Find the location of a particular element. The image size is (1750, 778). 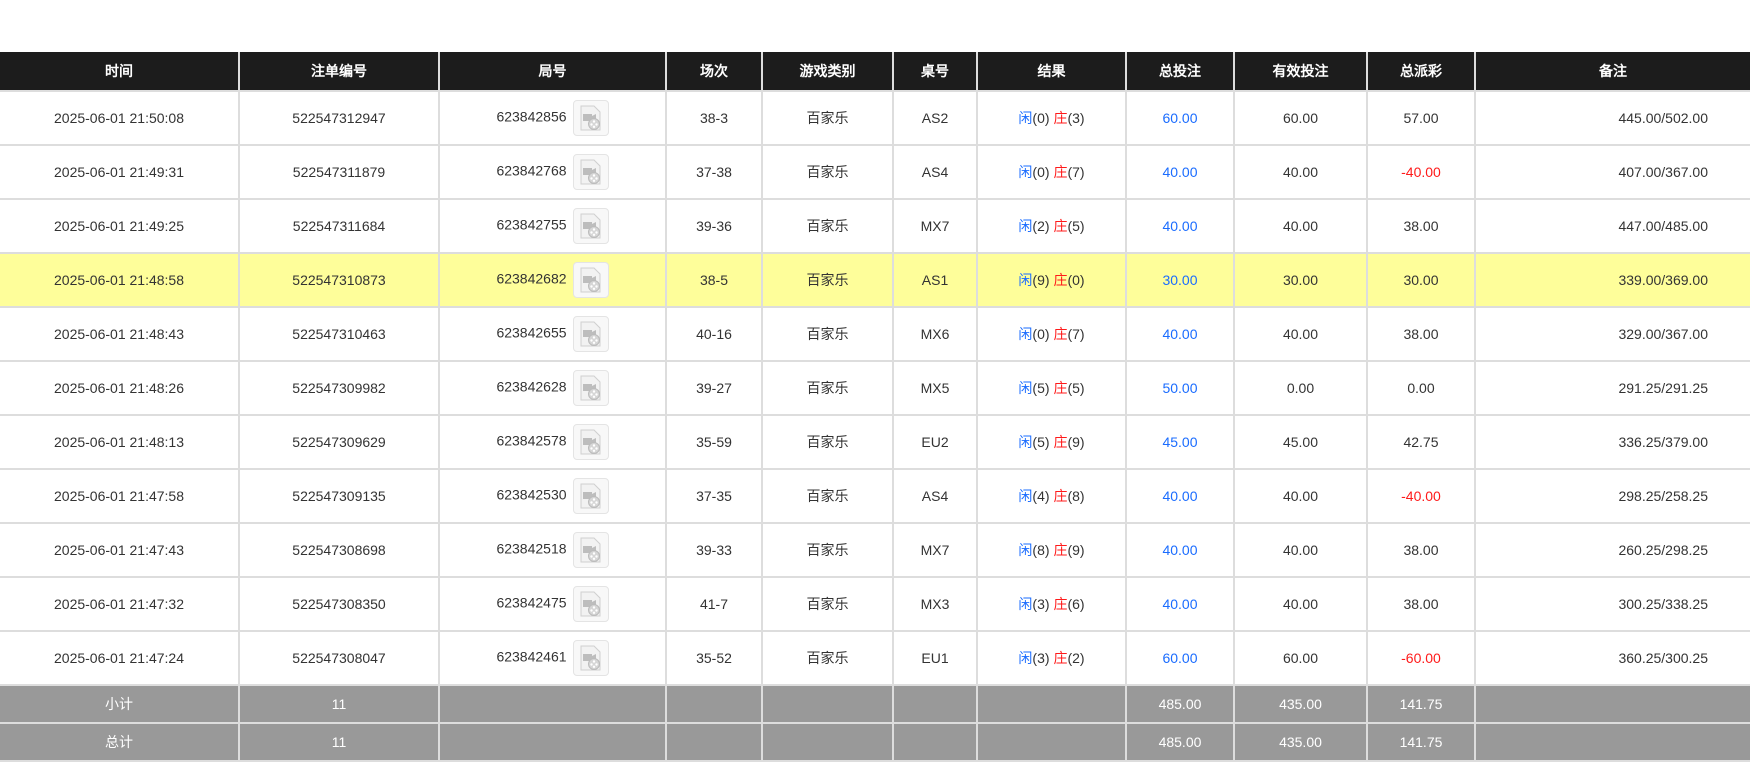

time-cell: 2025-06-01 21:47:58 is located at coordinates (120, 496).